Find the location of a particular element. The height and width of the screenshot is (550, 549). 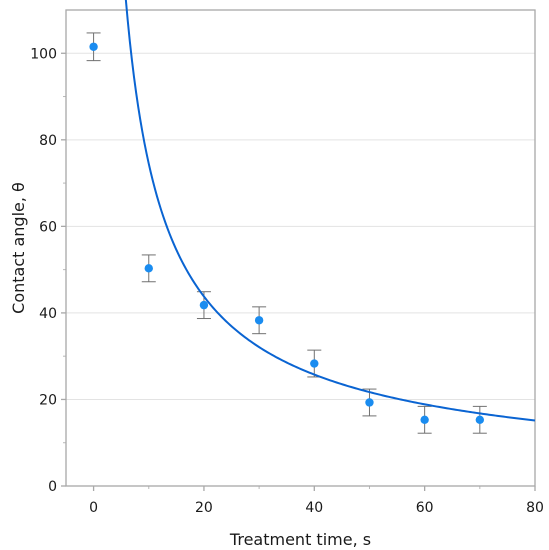

y-tick-label: 60 is located at coordinates (48, 227).